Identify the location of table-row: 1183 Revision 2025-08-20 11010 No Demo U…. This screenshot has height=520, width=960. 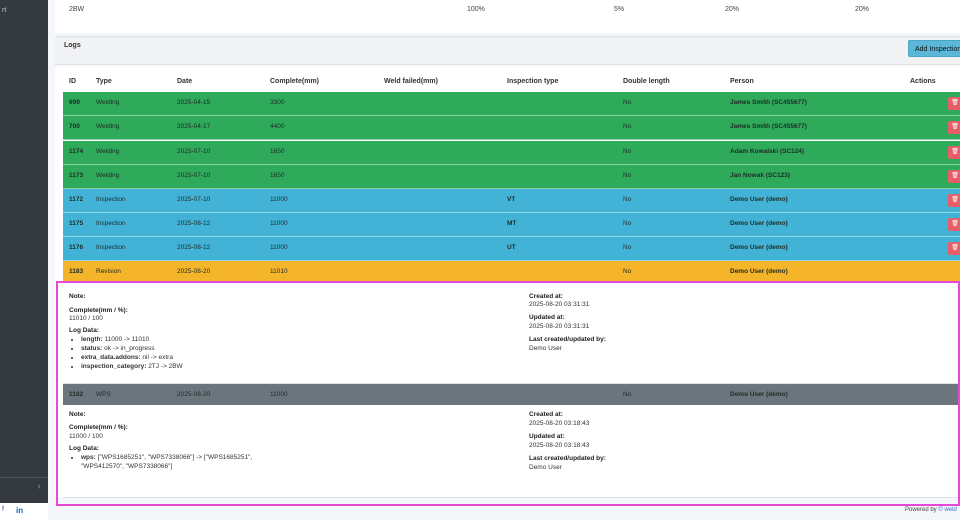
(511, 272).